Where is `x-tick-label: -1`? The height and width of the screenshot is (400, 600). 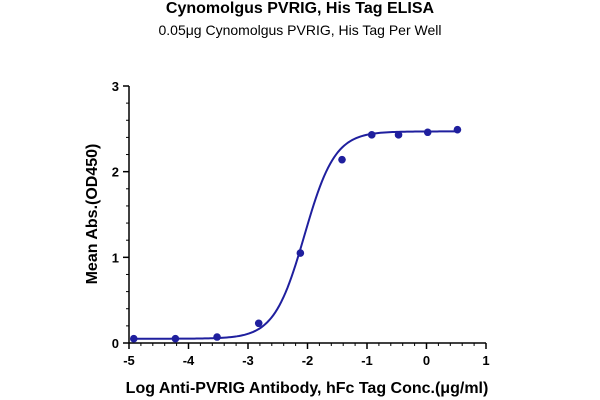
x-tick-label: -1 is located at coordinates (367, 360).